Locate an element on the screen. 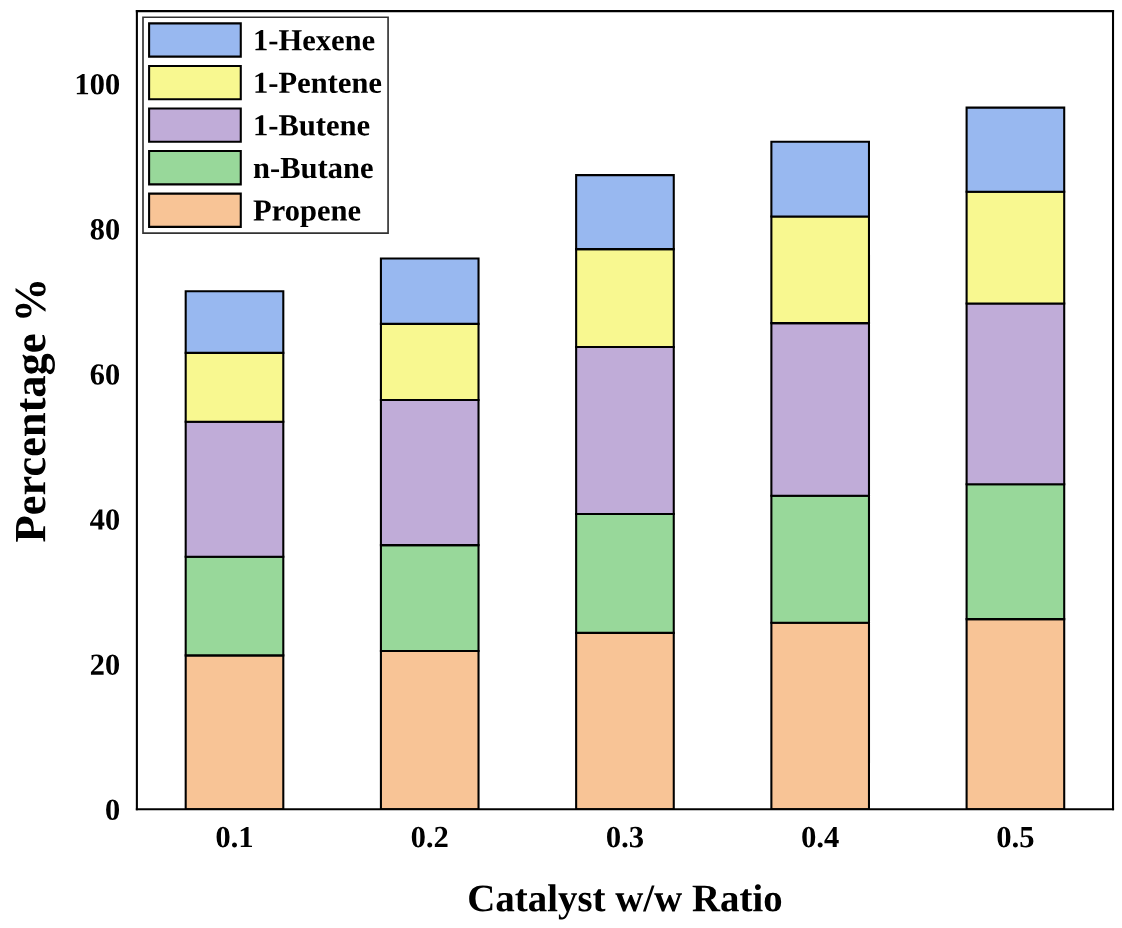  x-tick-label: 0.3 is located at coordinates (625, 837).